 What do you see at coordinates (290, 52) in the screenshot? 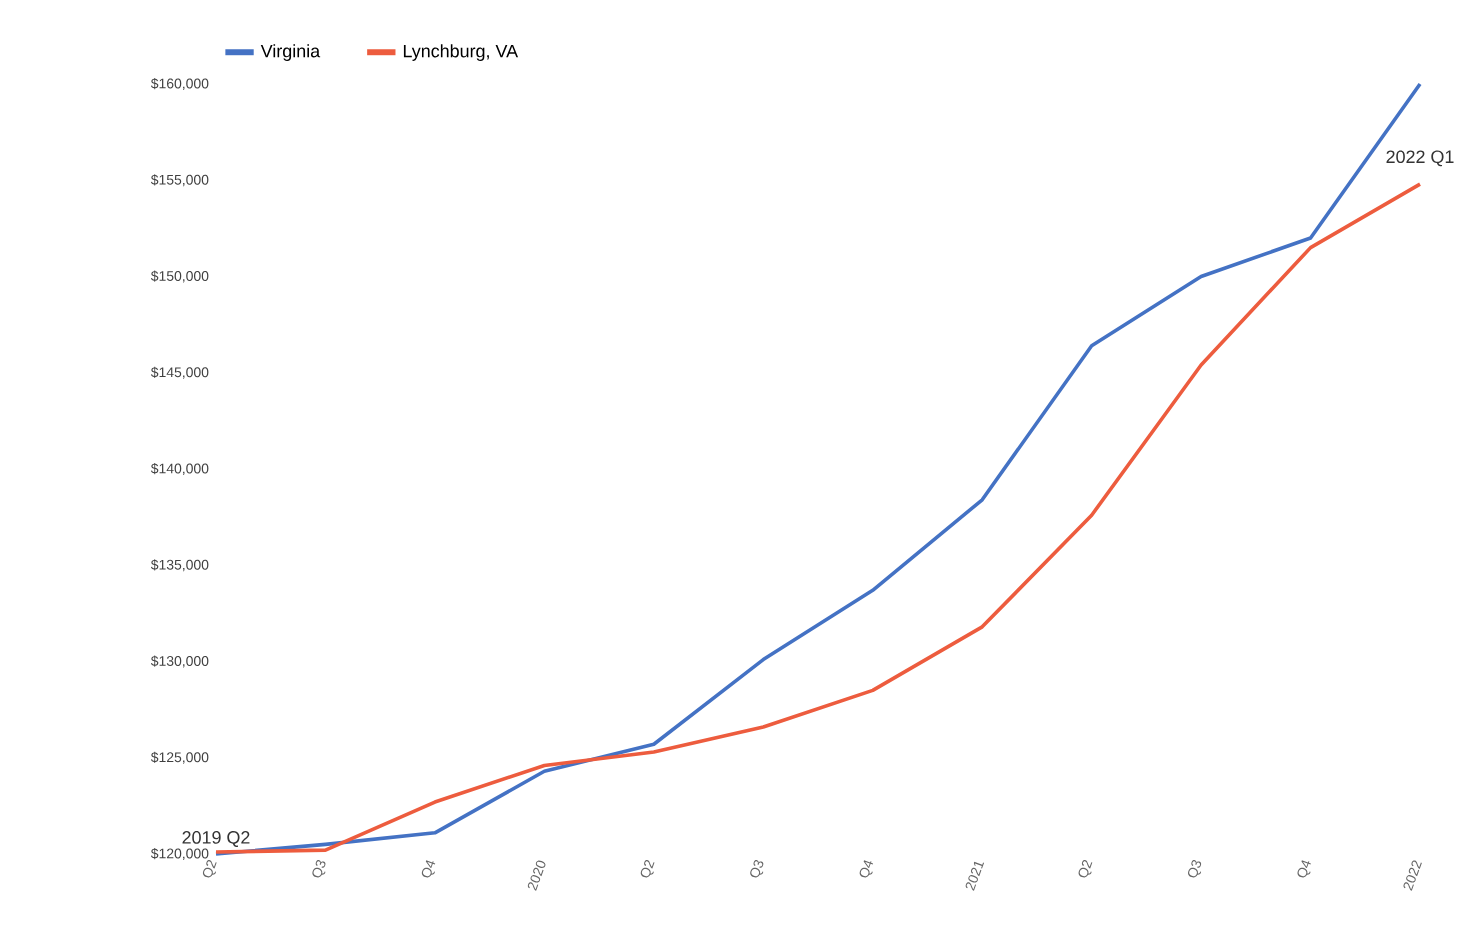
I see `legend-label: Virginia` at bounding box center [290, 52].